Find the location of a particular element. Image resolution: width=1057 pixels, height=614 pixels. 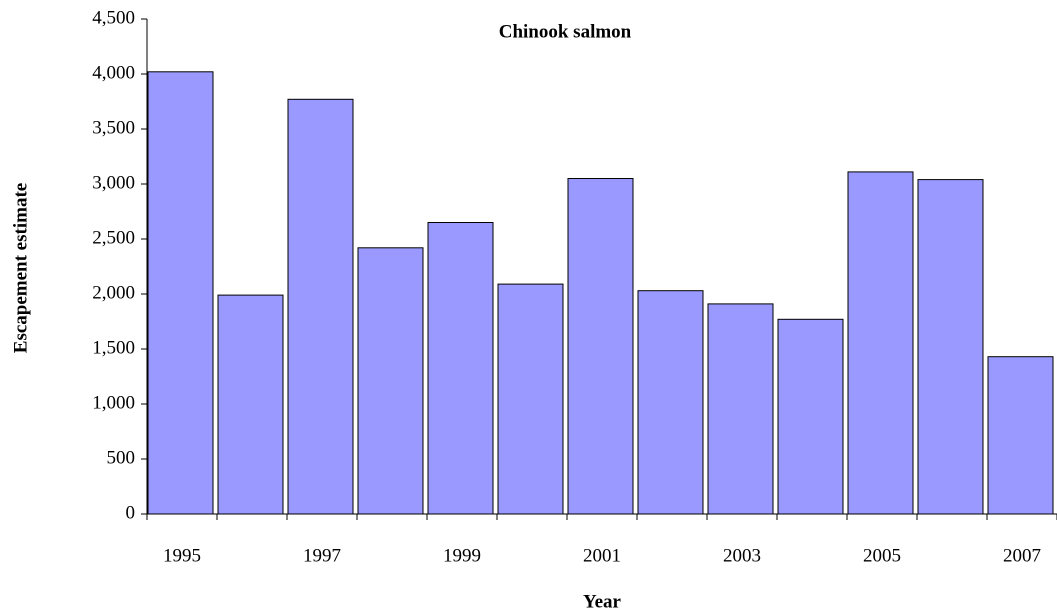

y-tick-label: 4,500 is located at coordinates (113, 17).